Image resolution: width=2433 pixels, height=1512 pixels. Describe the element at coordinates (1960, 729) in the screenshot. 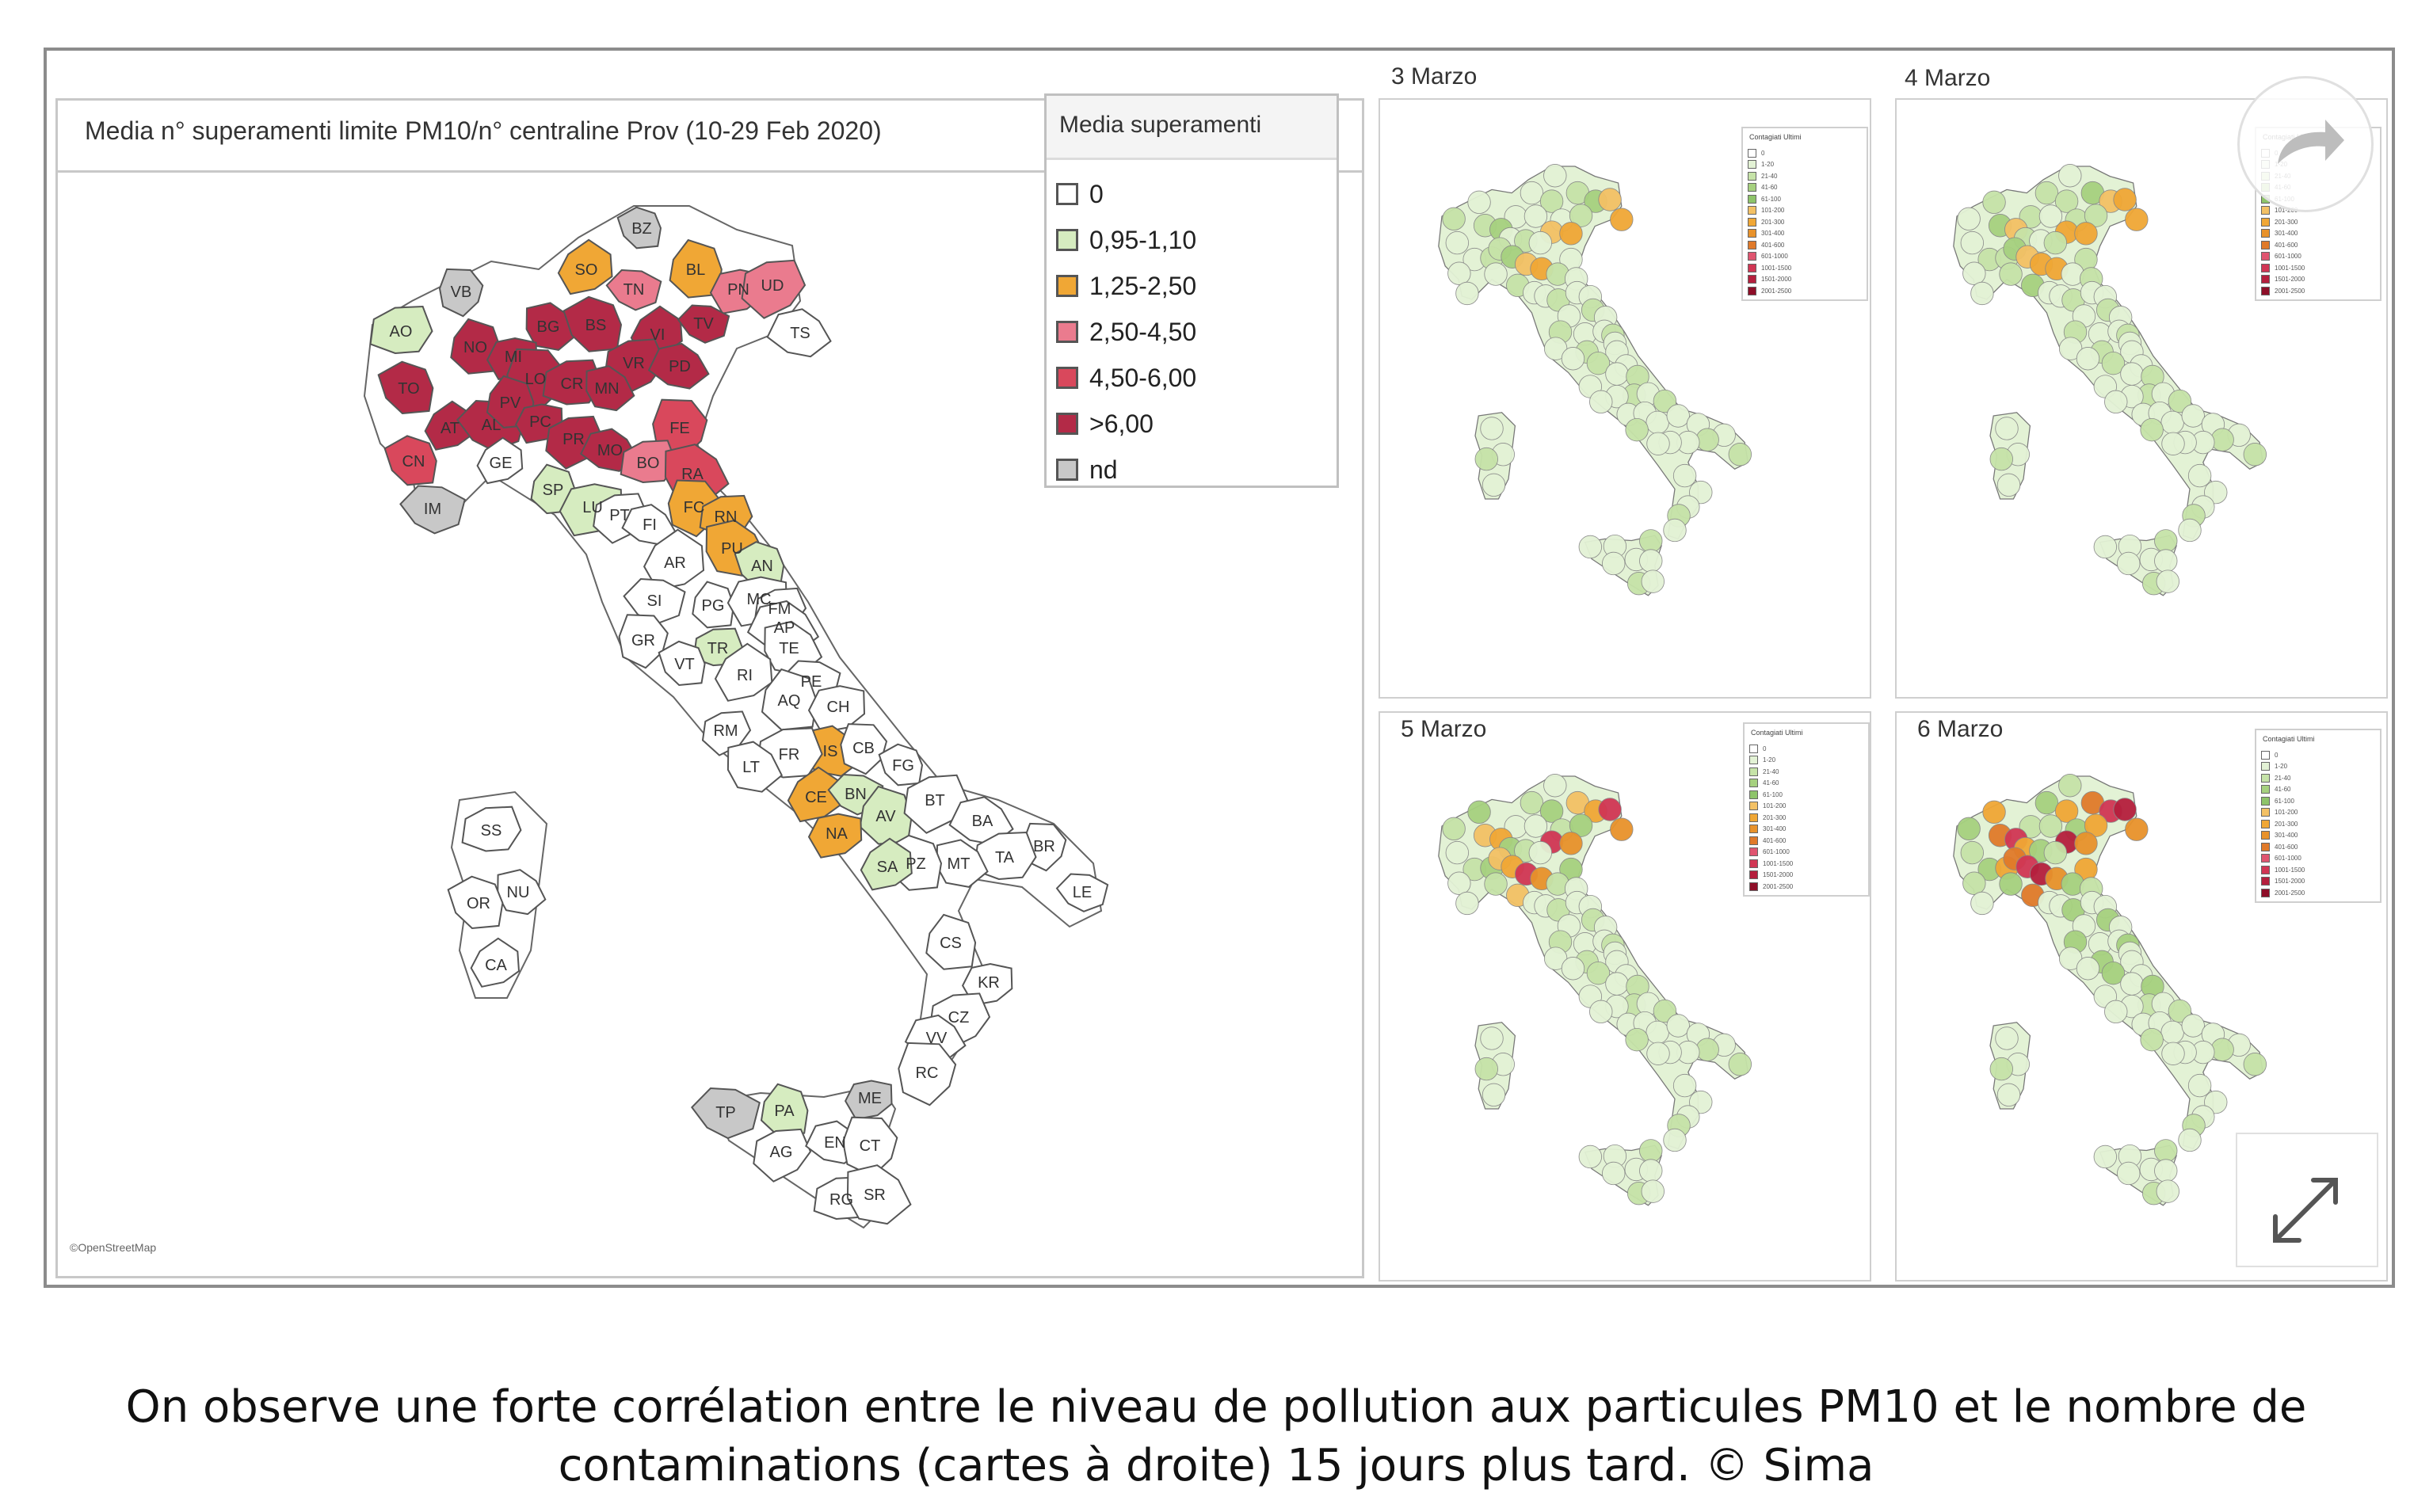

I see `small-map-title-4: 6 Marzo` at that location.